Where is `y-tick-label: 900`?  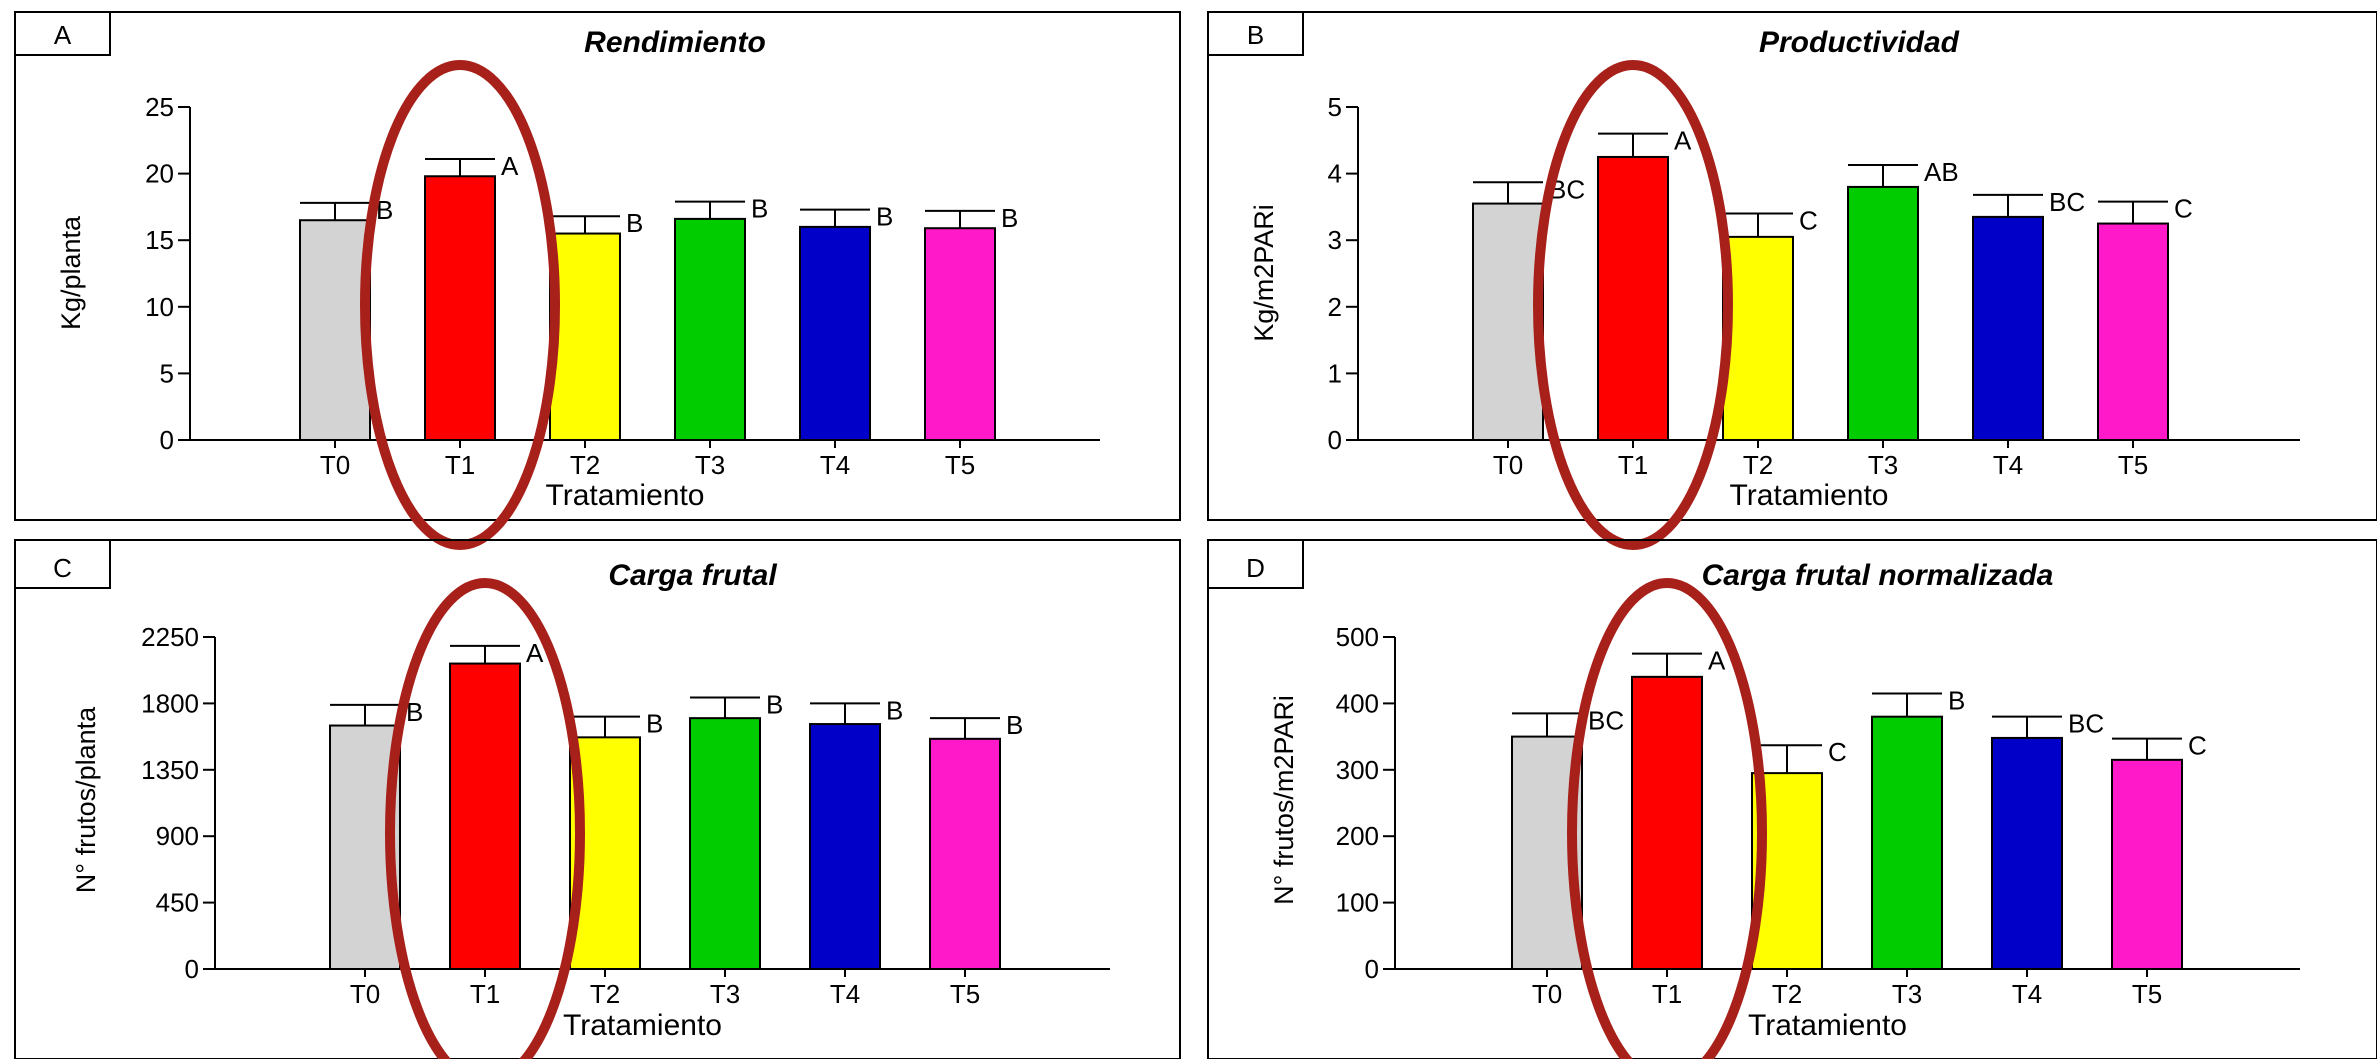
y-tick-label: 900 is located at coordinates (177, 836).